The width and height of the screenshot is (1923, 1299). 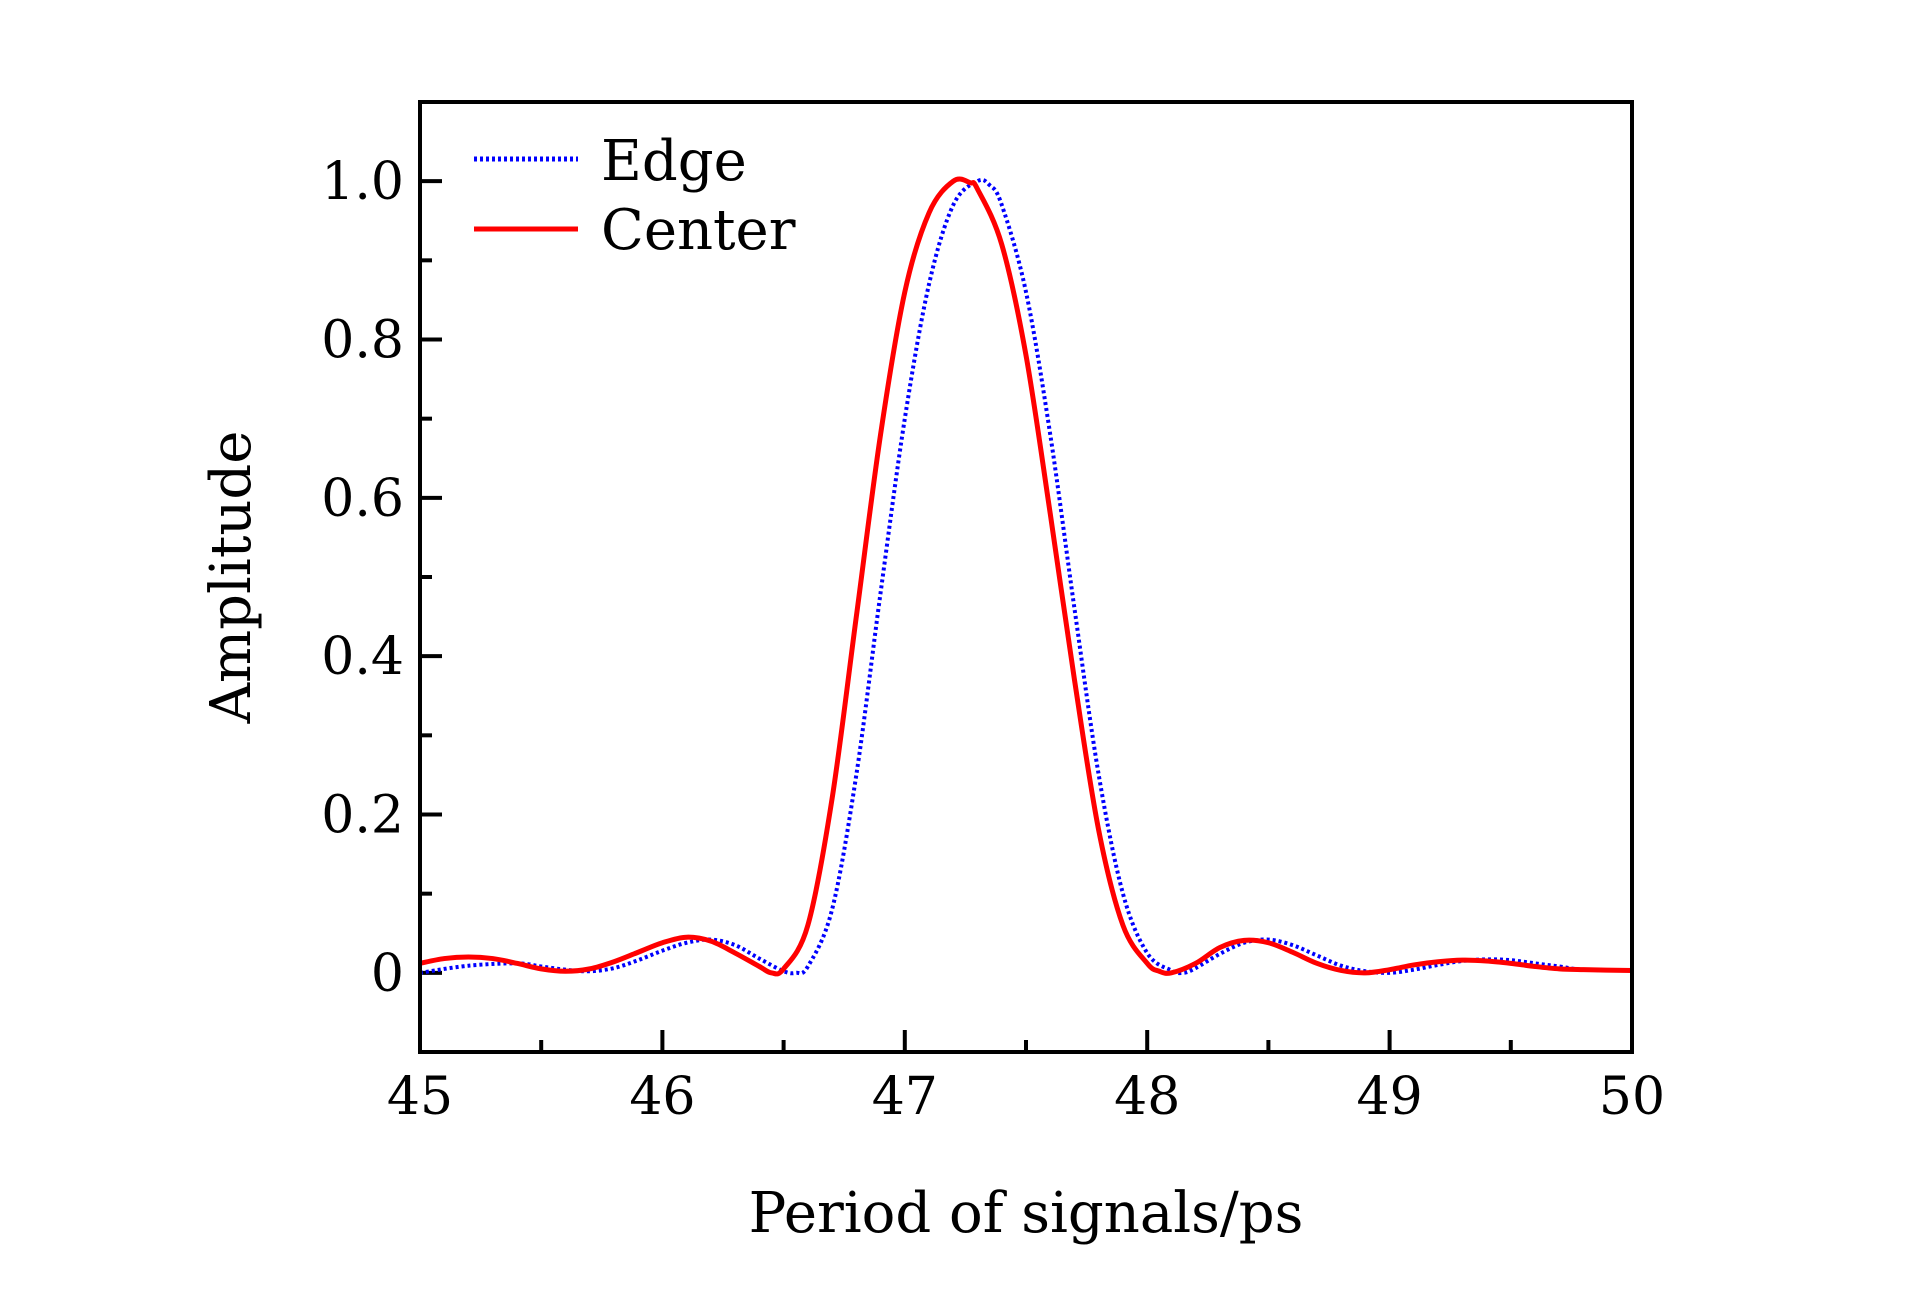 I want to click on y-tick-label: 0, so click(x=387, y=974).